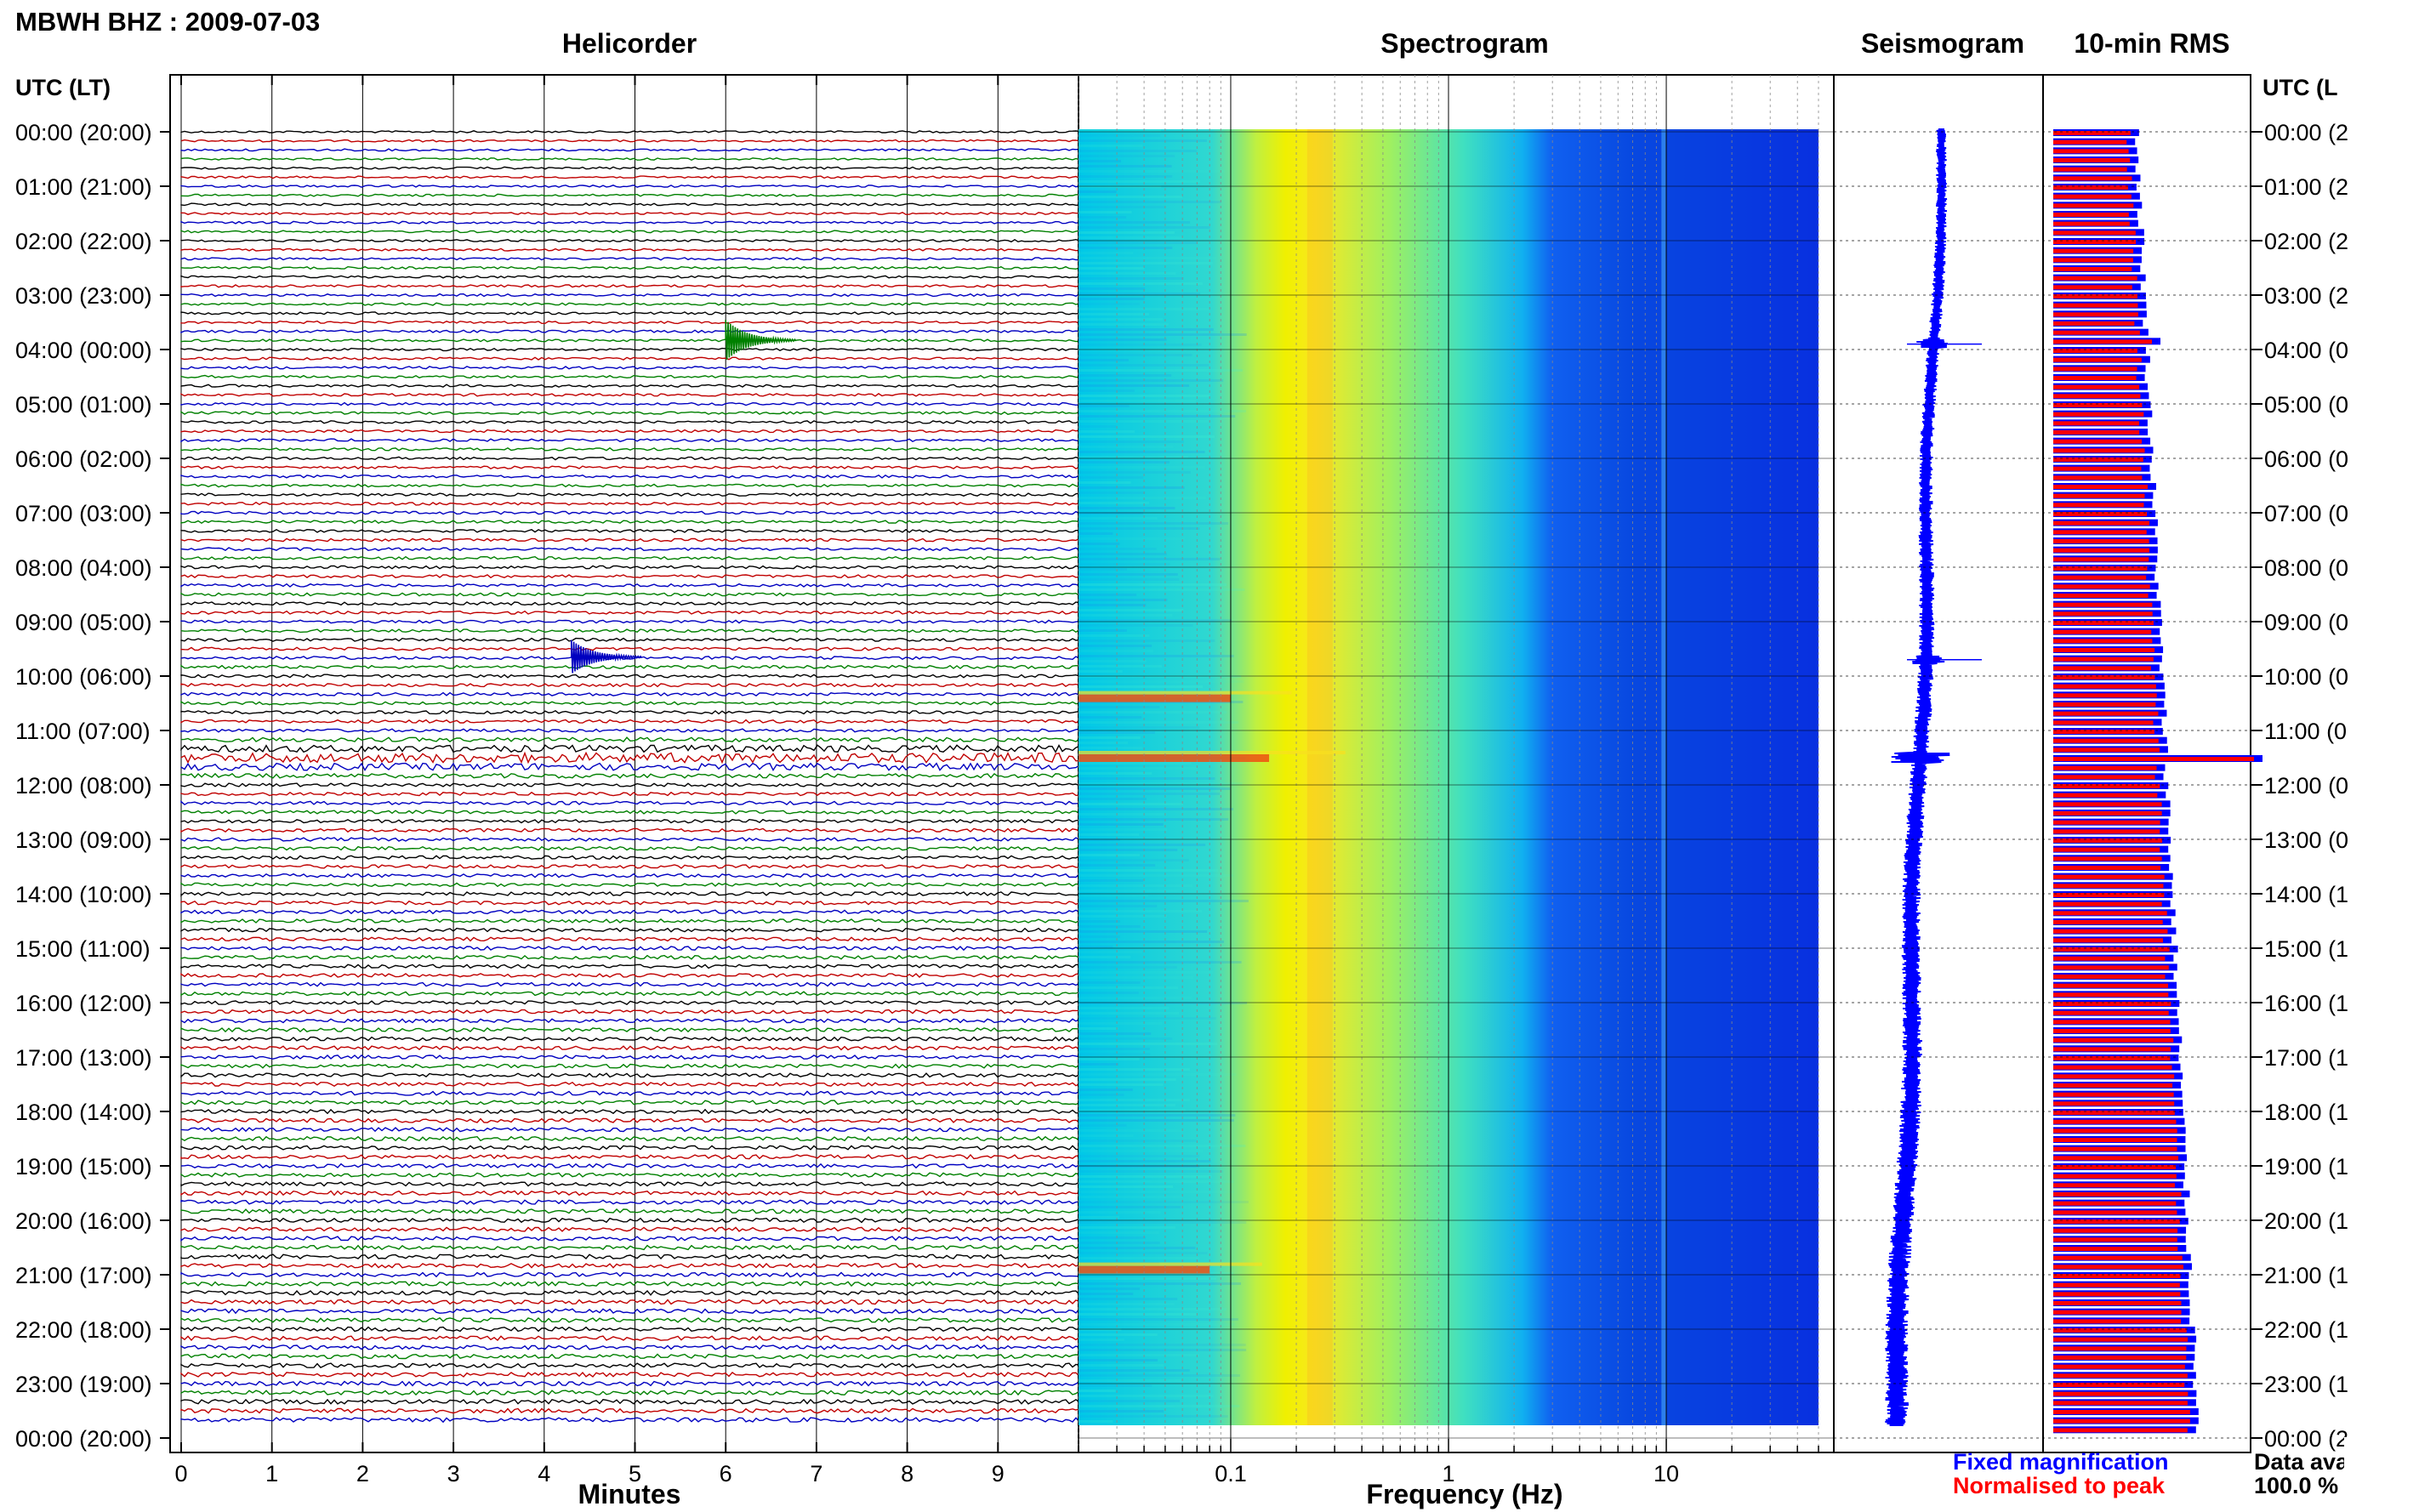 The width and height of the screenshot is (2419, 1512). I want to click on rms-y-label: 21:00 (1, so click(2306, 1275).